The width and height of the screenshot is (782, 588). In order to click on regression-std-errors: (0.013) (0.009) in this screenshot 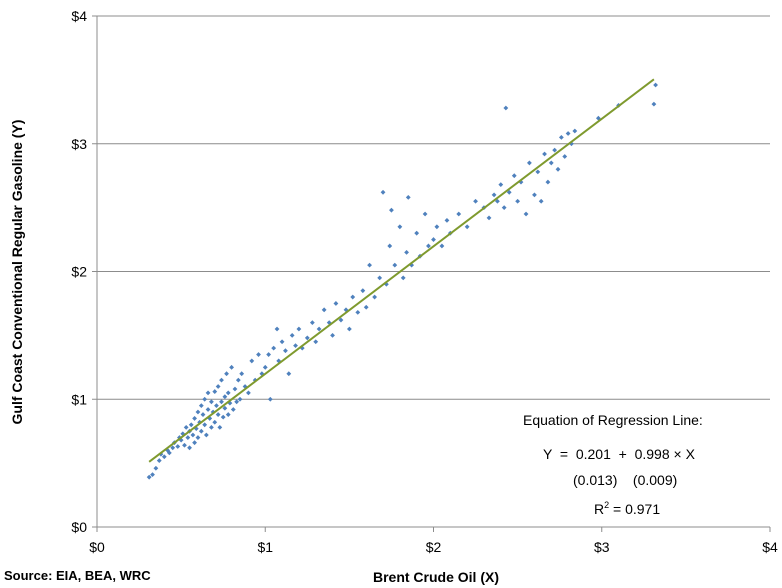, I will do `click(625, 480)`.